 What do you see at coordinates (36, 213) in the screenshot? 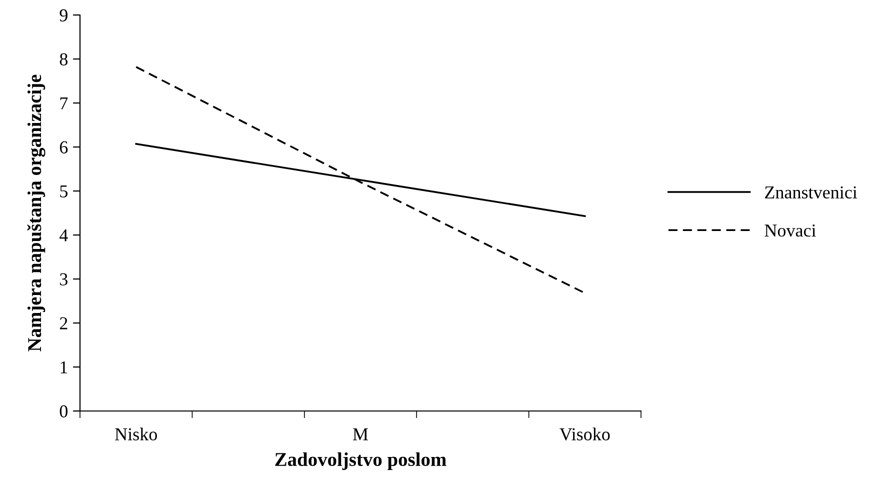
I see `y-axis-title: Namjera napuštanja organizacije` at bounding box center [36, 213].